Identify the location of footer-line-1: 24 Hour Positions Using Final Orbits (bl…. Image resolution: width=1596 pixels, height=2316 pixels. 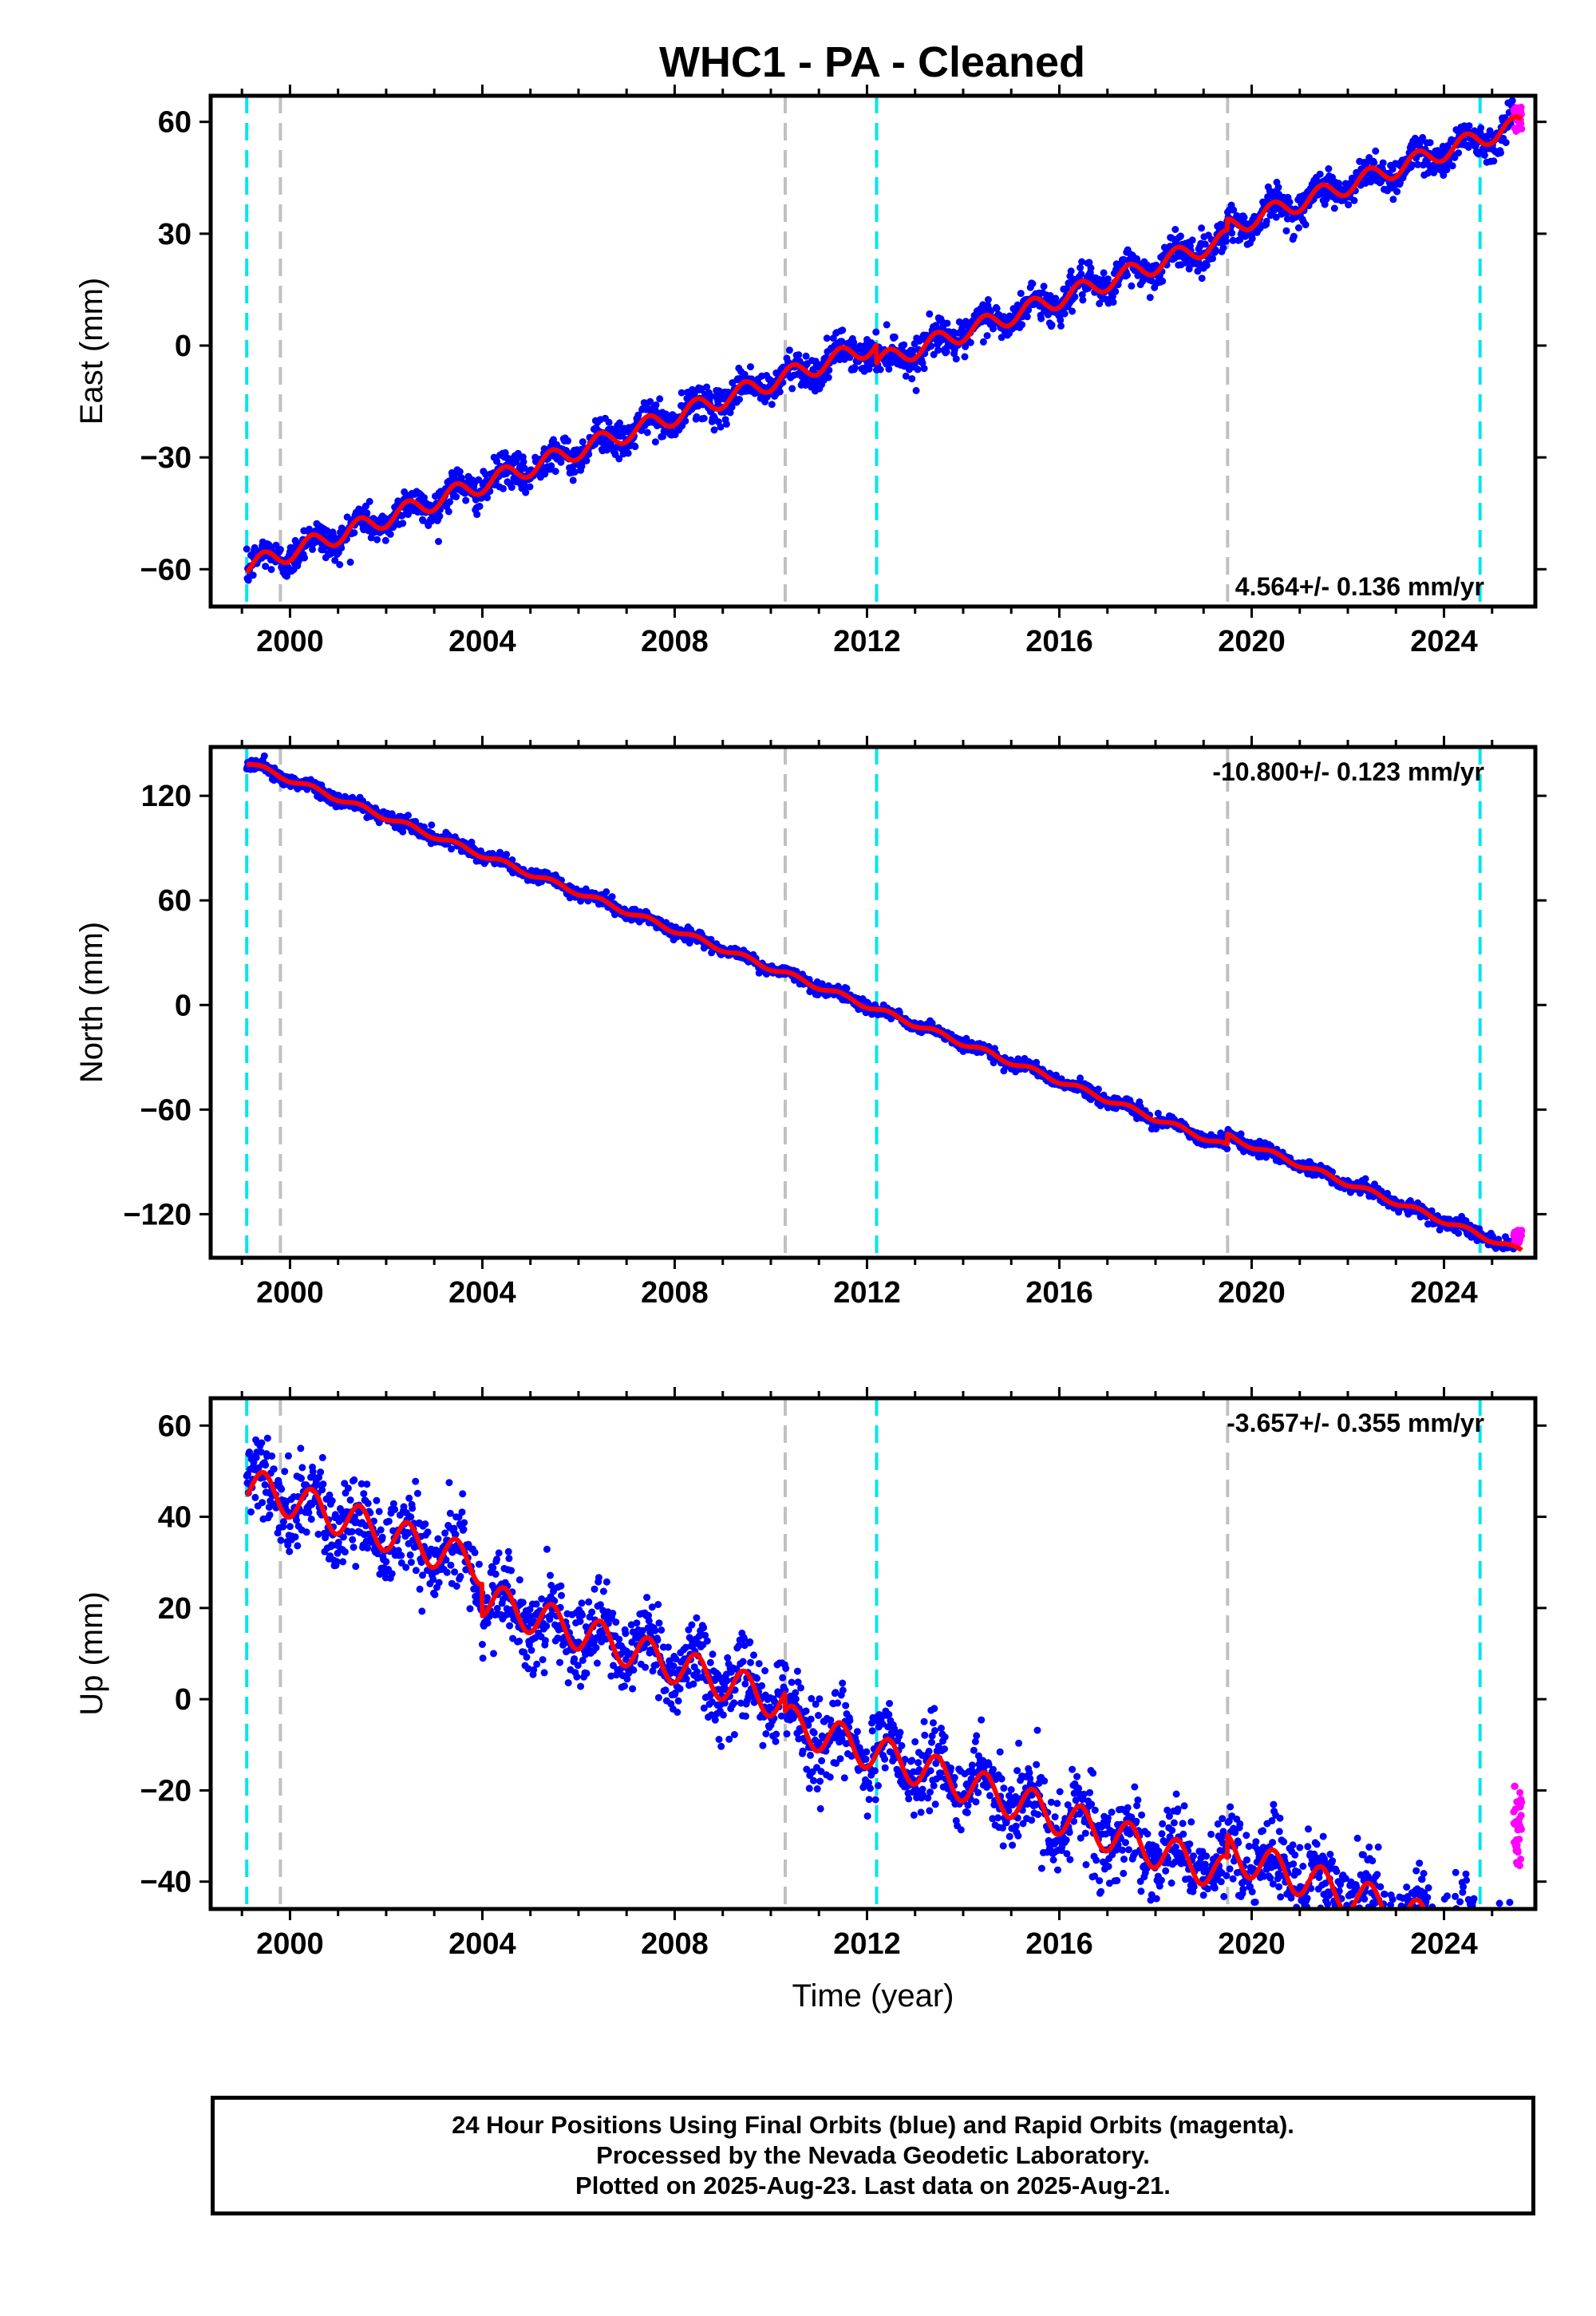
(873, 2125).